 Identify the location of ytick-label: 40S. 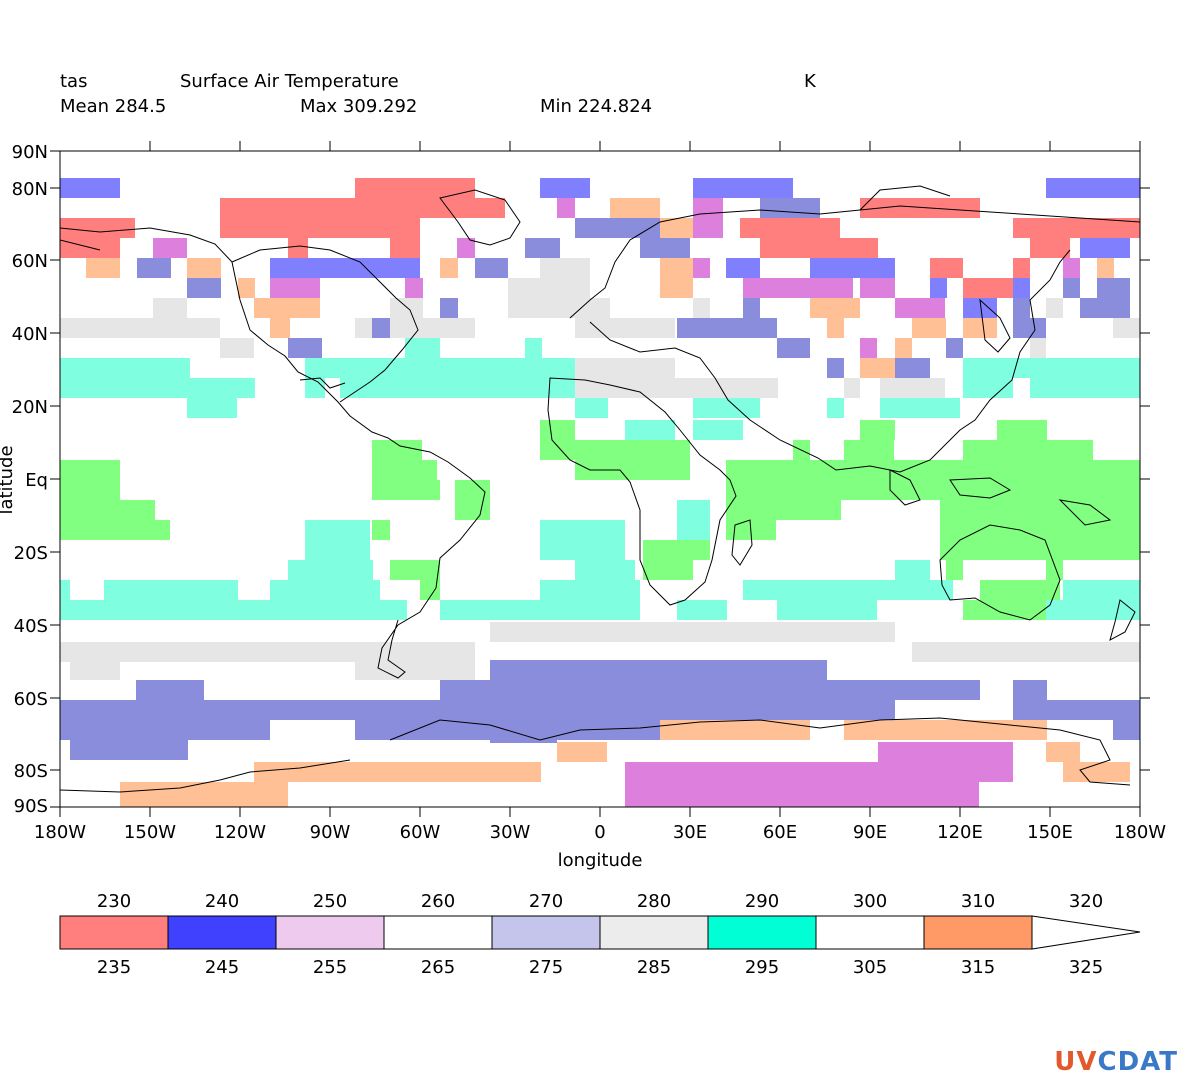
(31, 626).